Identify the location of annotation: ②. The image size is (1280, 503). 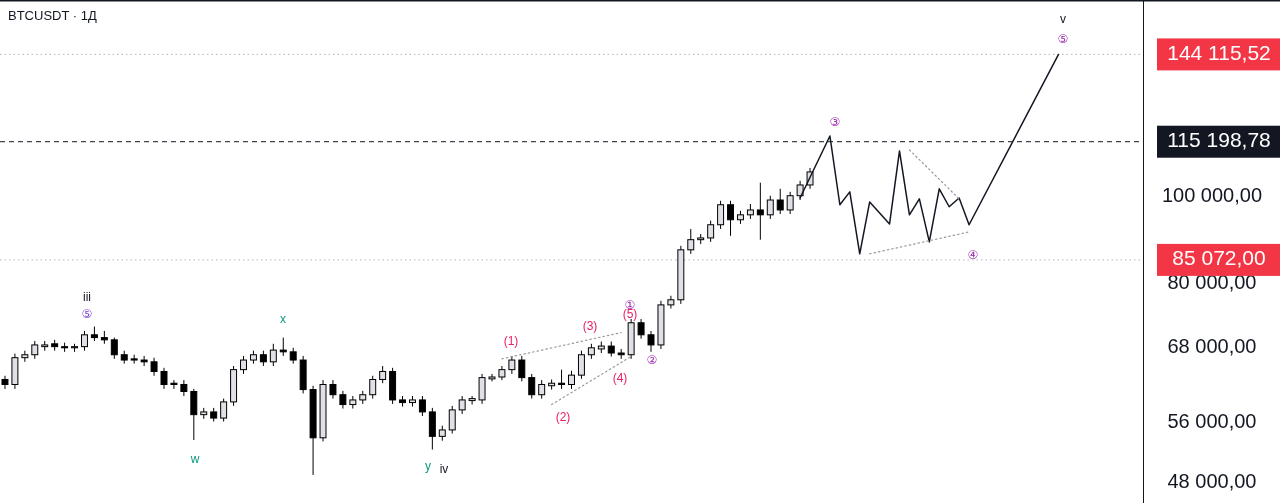
(652, 360).